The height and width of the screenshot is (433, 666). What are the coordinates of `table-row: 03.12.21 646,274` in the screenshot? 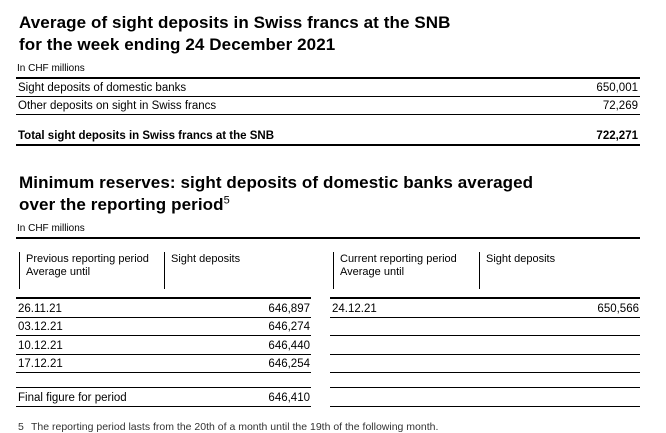 It's located at (163, 327).